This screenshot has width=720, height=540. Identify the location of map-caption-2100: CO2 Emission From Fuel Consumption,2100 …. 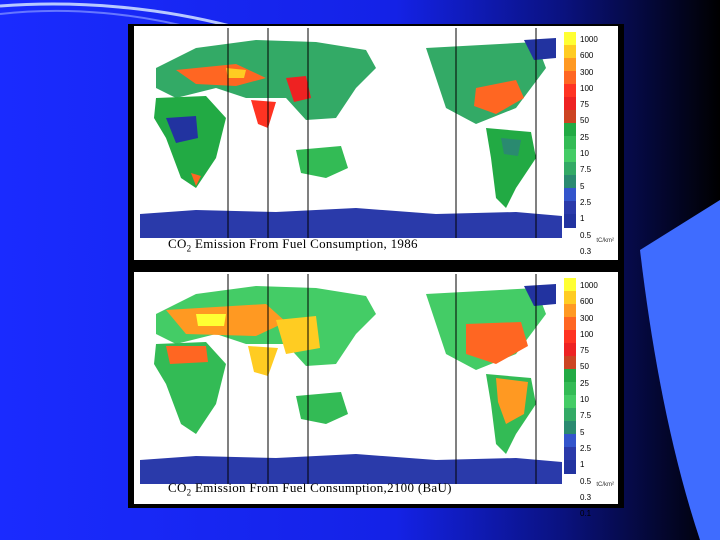
(310, 489).